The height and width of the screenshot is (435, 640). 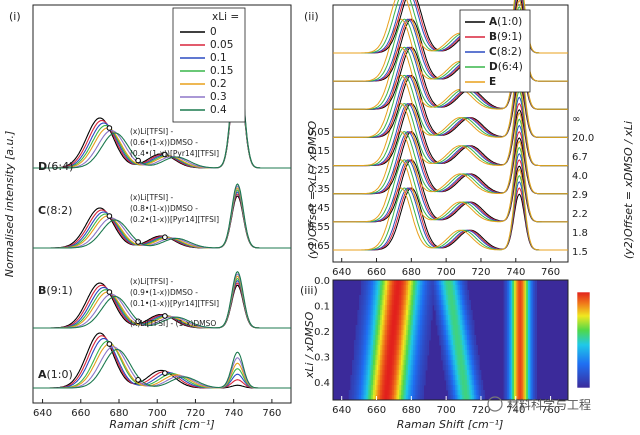 I want to click on panel-i-x-ticks: 640 660 680 700 720 740 760, so click(x=157, y=409).